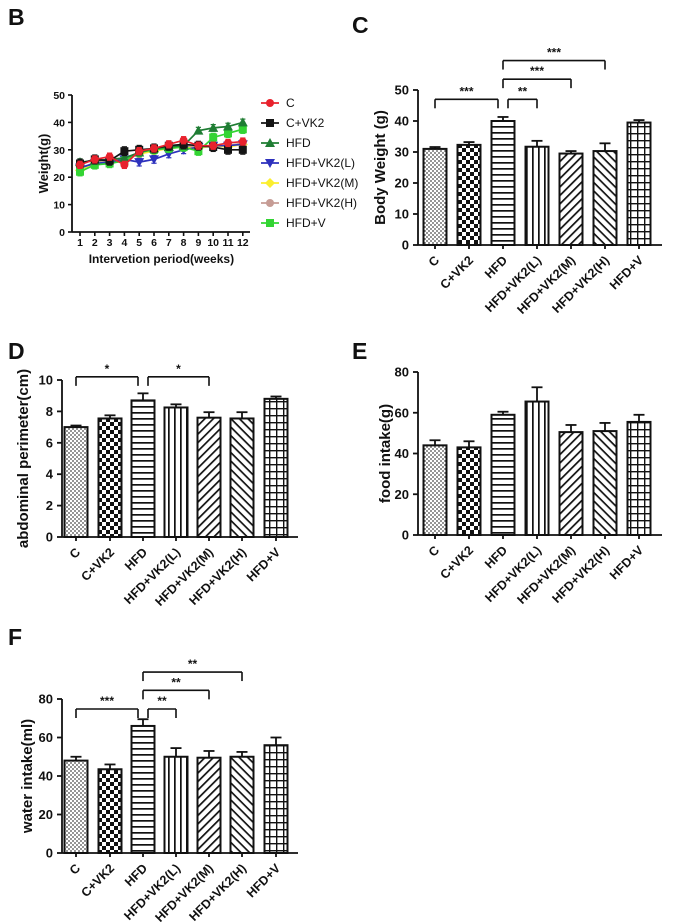  Describe the element at coordinates (139, 243) in the screenshot. I see `svg-text: 5` at that location.